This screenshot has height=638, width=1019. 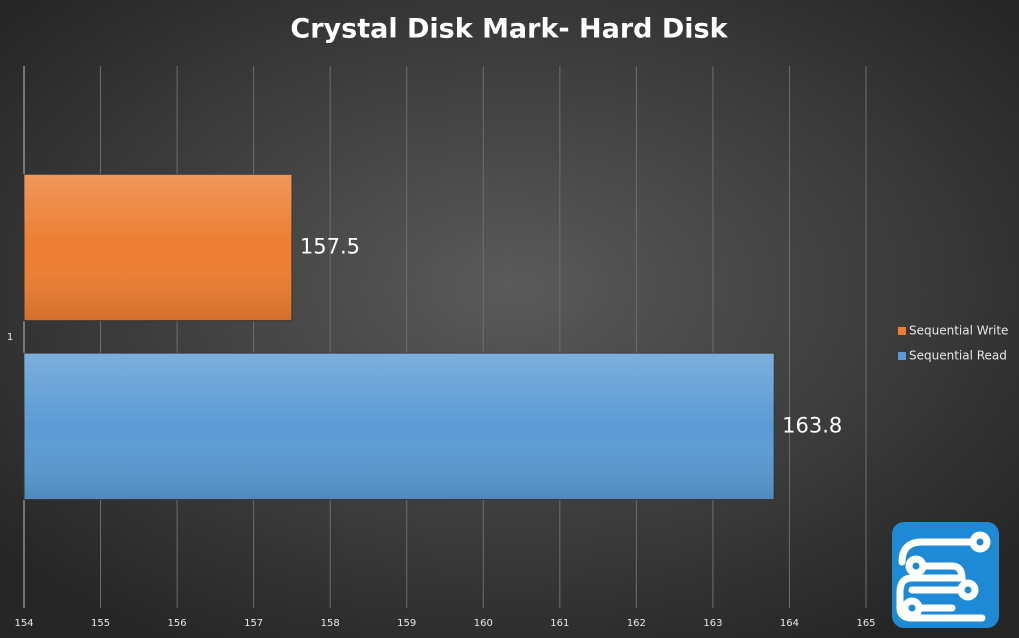 What do you see at coordinates (559, 623) in the screenshot?
I see `x-tick-label: 161` at bounding box center [559, 623].